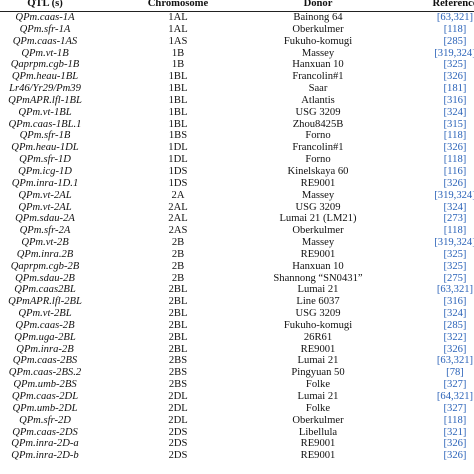 Image resolution: width=474 pixels, height=474 pixels. Describe the element at coordinates (178, 41) in the screenshot. I see `chromosome-cell: 1AS` at that location.